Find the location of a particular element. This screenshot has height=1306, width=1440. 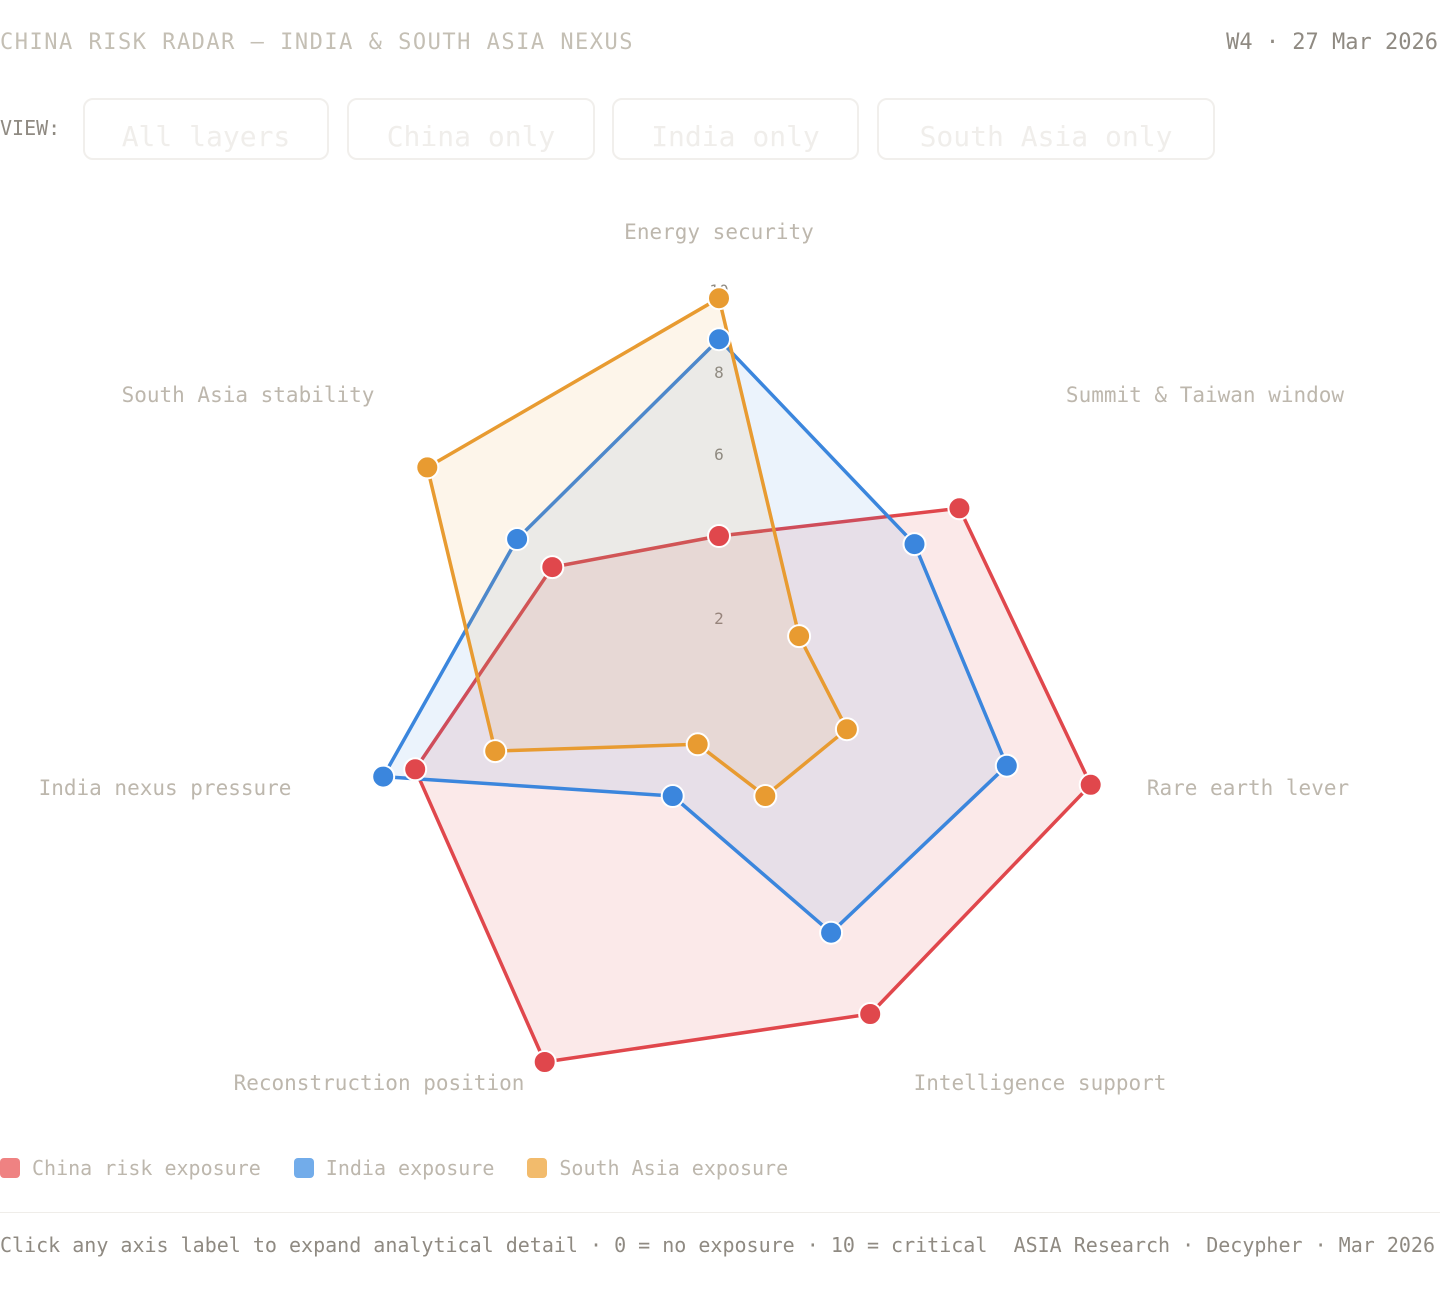

point-china-risk-exposure-reconstruction-position is located at coordinates (544, 1062).